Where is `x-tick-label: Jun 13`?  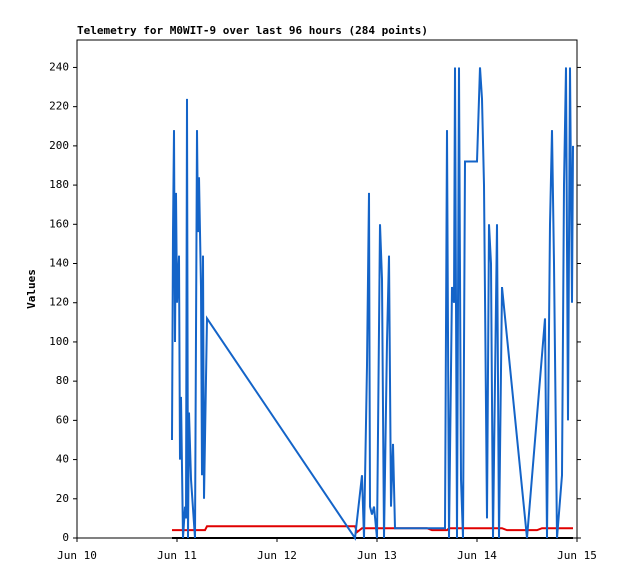 x-tick-label: Jun 13 is located at coordinates (377, 555).